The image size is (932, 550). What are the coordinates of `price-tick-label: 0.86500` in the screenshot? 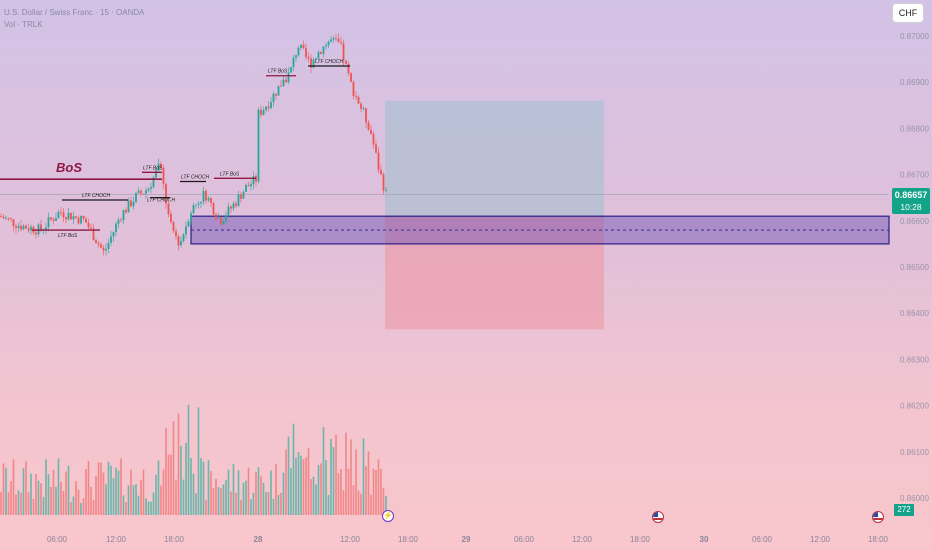 It's located at (914, 267).